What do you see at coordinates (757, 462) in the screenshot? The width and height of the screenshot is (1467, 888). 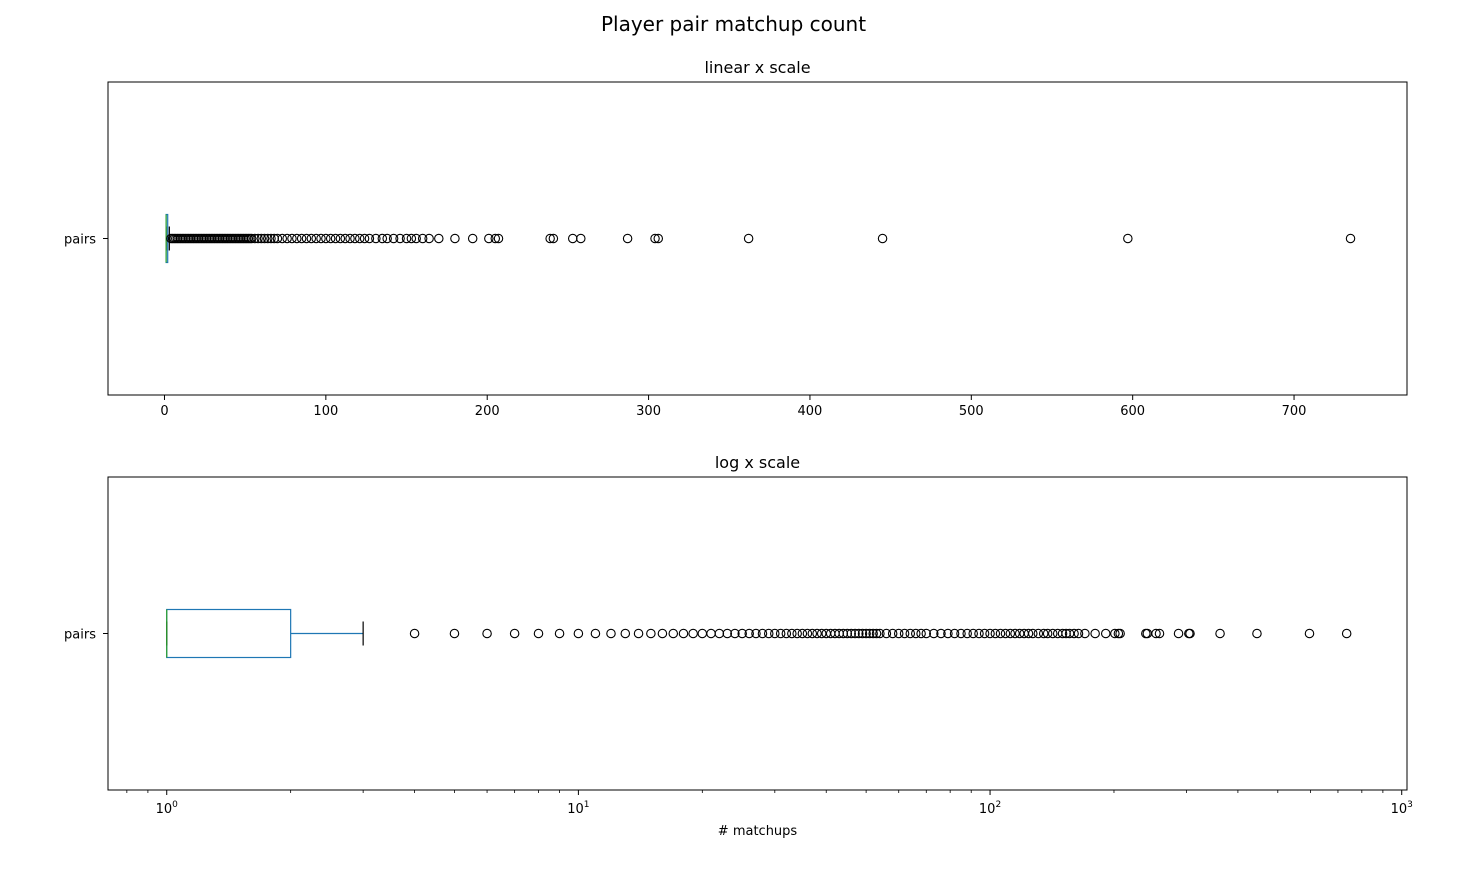 I see `log-subplot-title: log x scale` at bounding box center [757, 462].